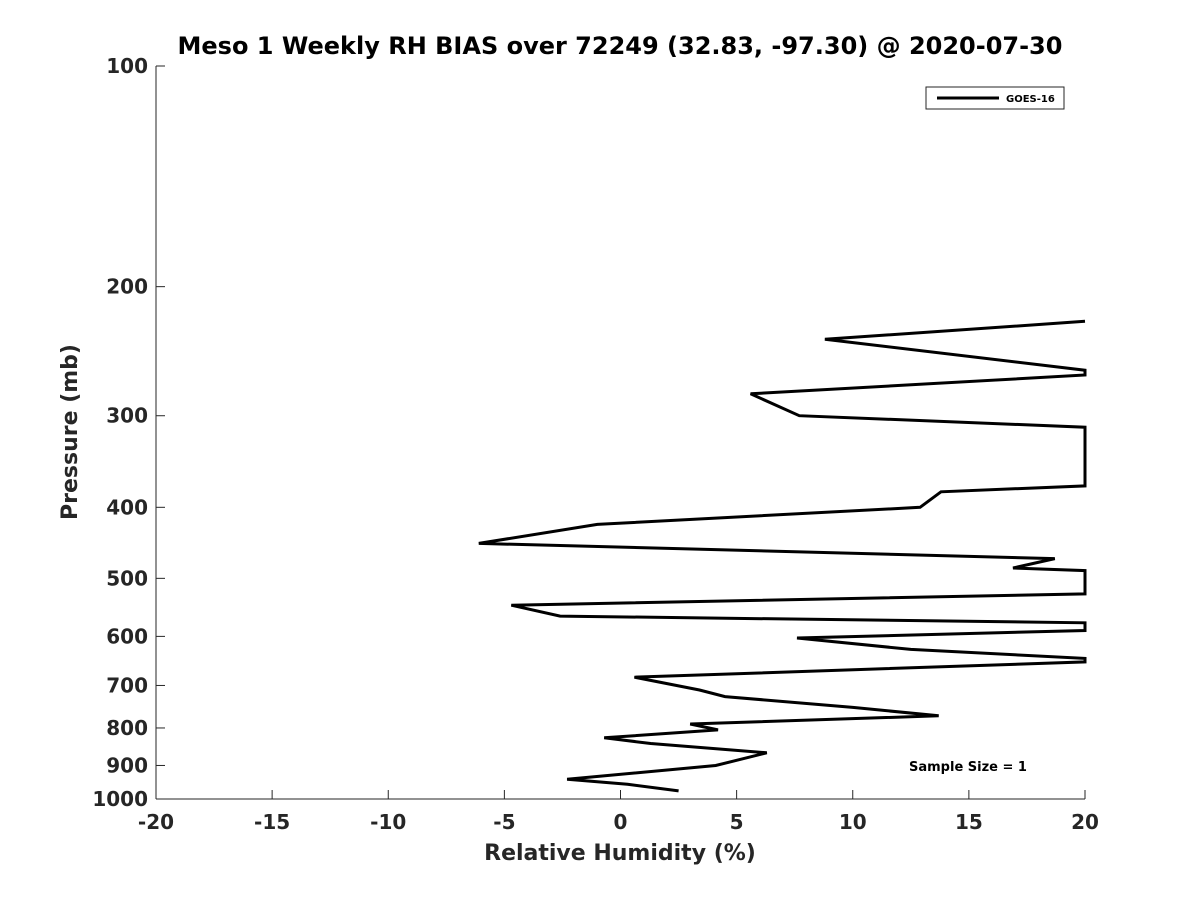  I want to click on x-tick-label: 5, so click(737, 822).